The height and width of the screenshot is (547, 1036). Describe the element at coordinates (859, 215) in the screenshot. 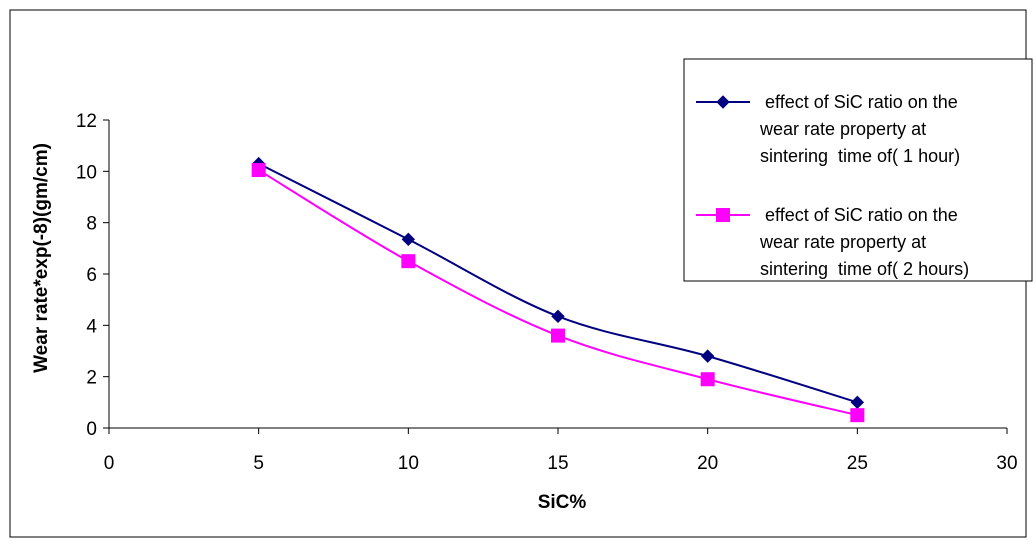

I see `legend-series-2-label: effect of SiC ratio on the` at that location.